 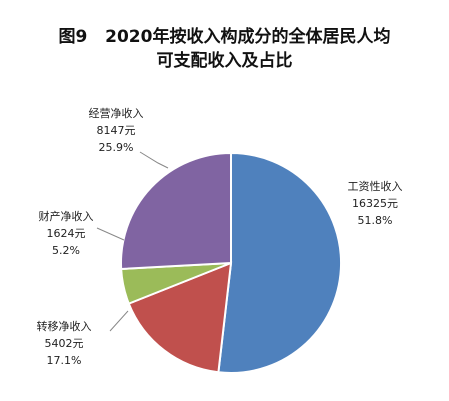 I want to click on leader-line-business, so click(x=154, y=160).